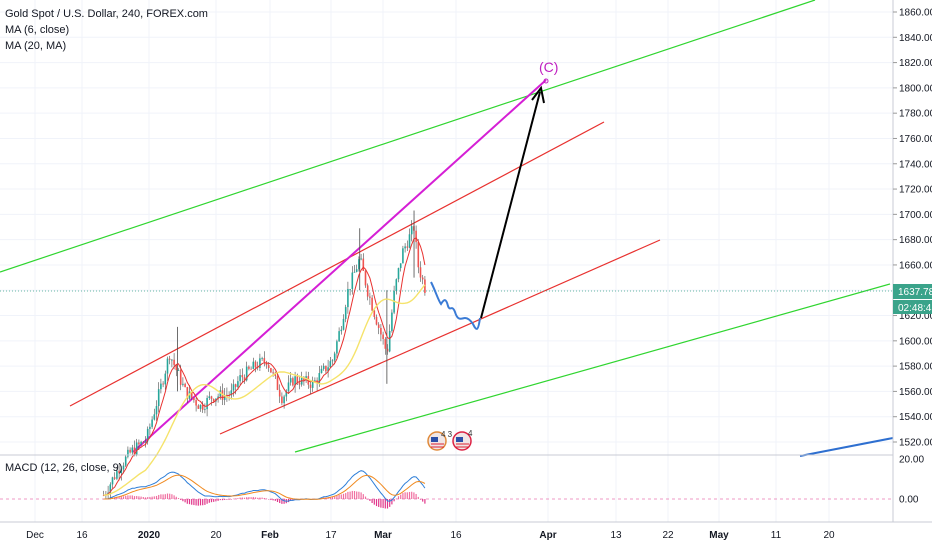 This screenshot has width=932, height=550. What do you see at coordinates (912, 291) in the screenshot?
I see `last-price-badge` at bounding box center [912, 291].